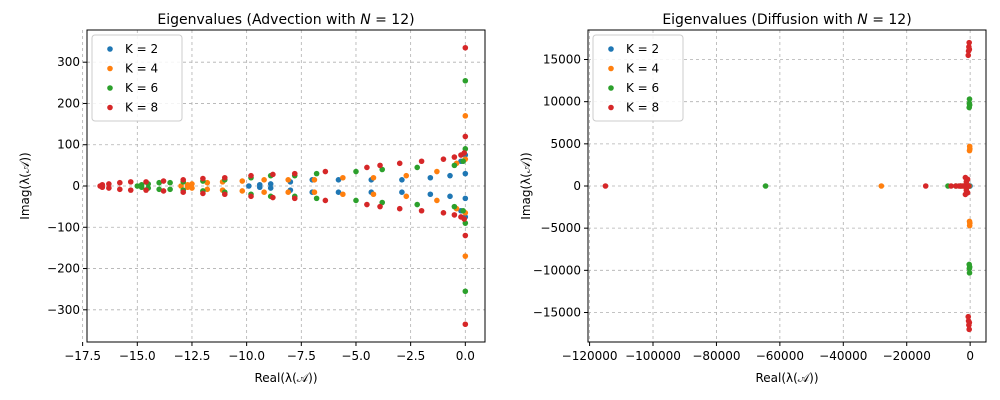 The width and height of the screenshot is (1000, 400). I want to click on y-tick-label: −300, so click(63, 310).